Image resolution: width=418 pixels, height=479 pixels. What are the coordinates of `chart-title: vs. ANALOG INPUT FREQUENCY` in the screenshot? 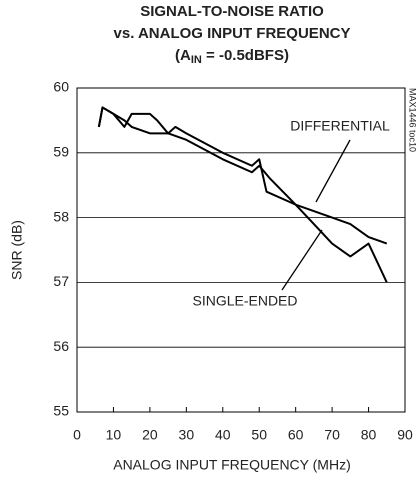 It's located at (232, 33).